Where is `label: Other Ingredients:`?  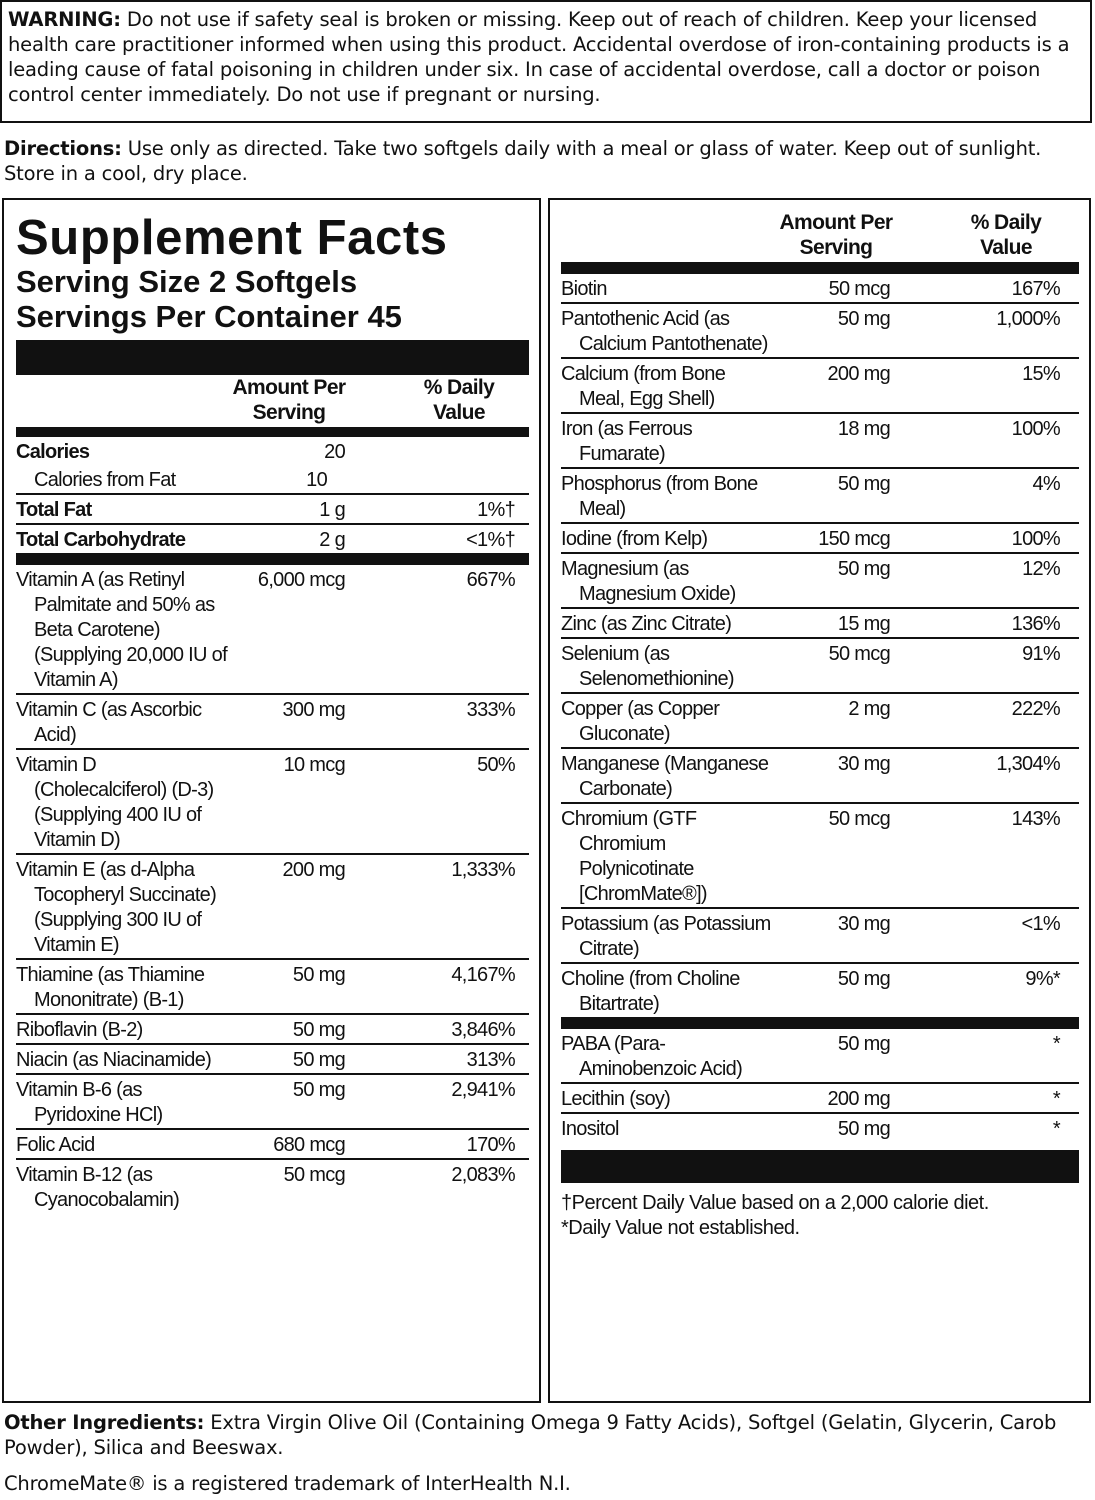
label: Other Ingredients: is located at coordinates (104, 1422).